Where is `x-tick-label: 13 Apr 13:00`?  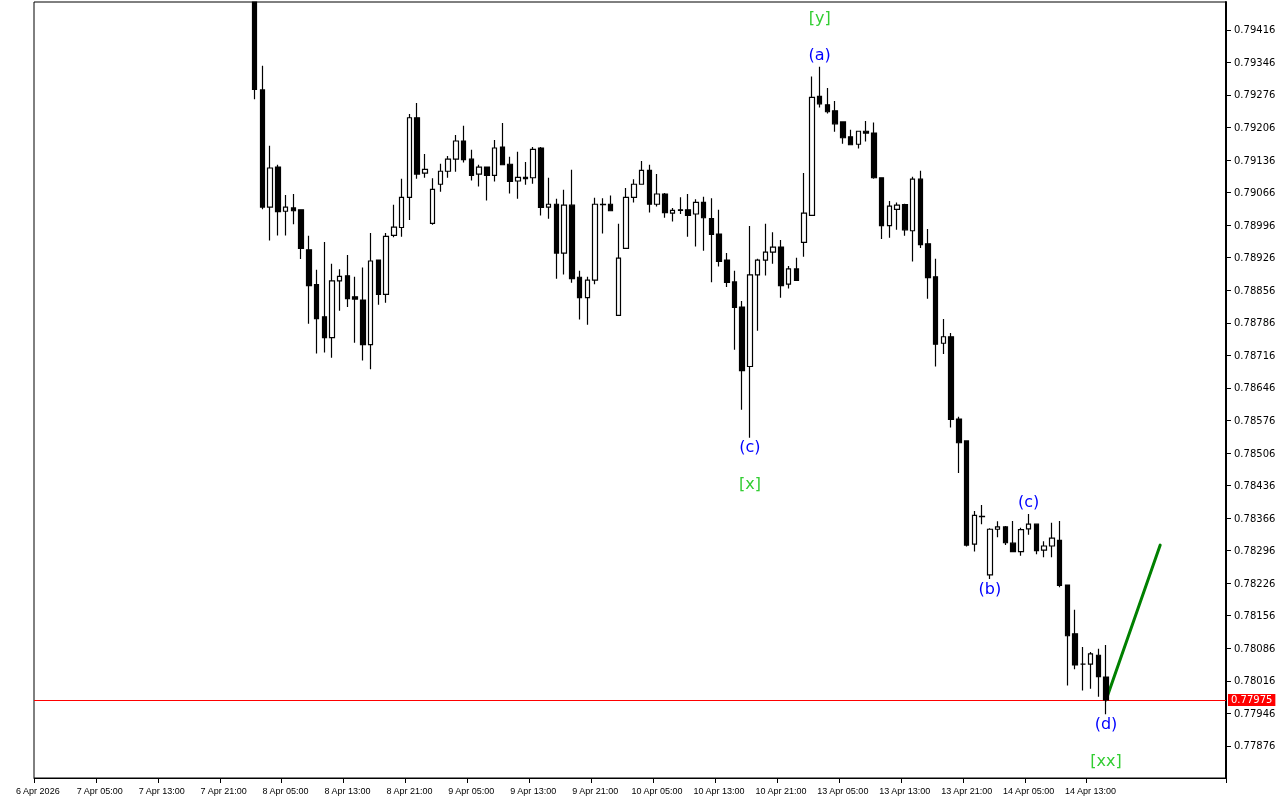
x-tick-label: 13 Apr 13:00 is located at coordinates (905, 790).